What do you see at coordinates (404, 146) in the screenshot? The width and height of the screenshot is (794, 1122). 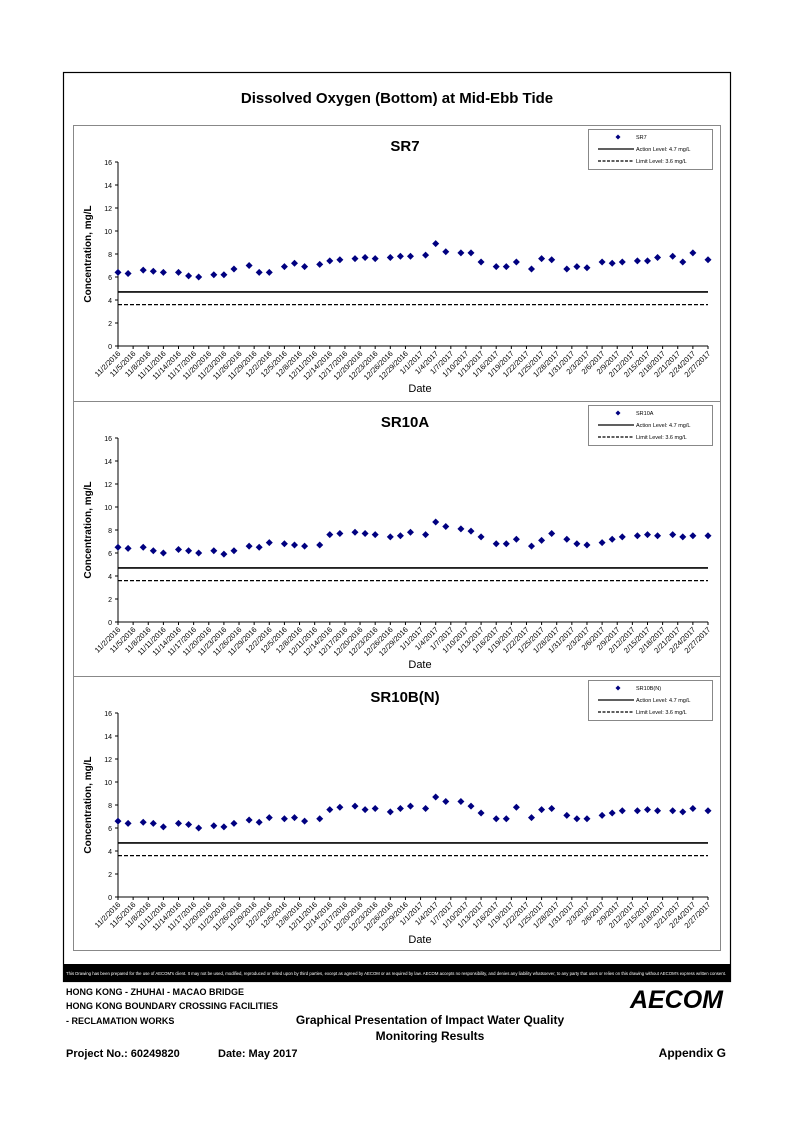 I see `chart-title: SR7` at bounding box center [404, 146].